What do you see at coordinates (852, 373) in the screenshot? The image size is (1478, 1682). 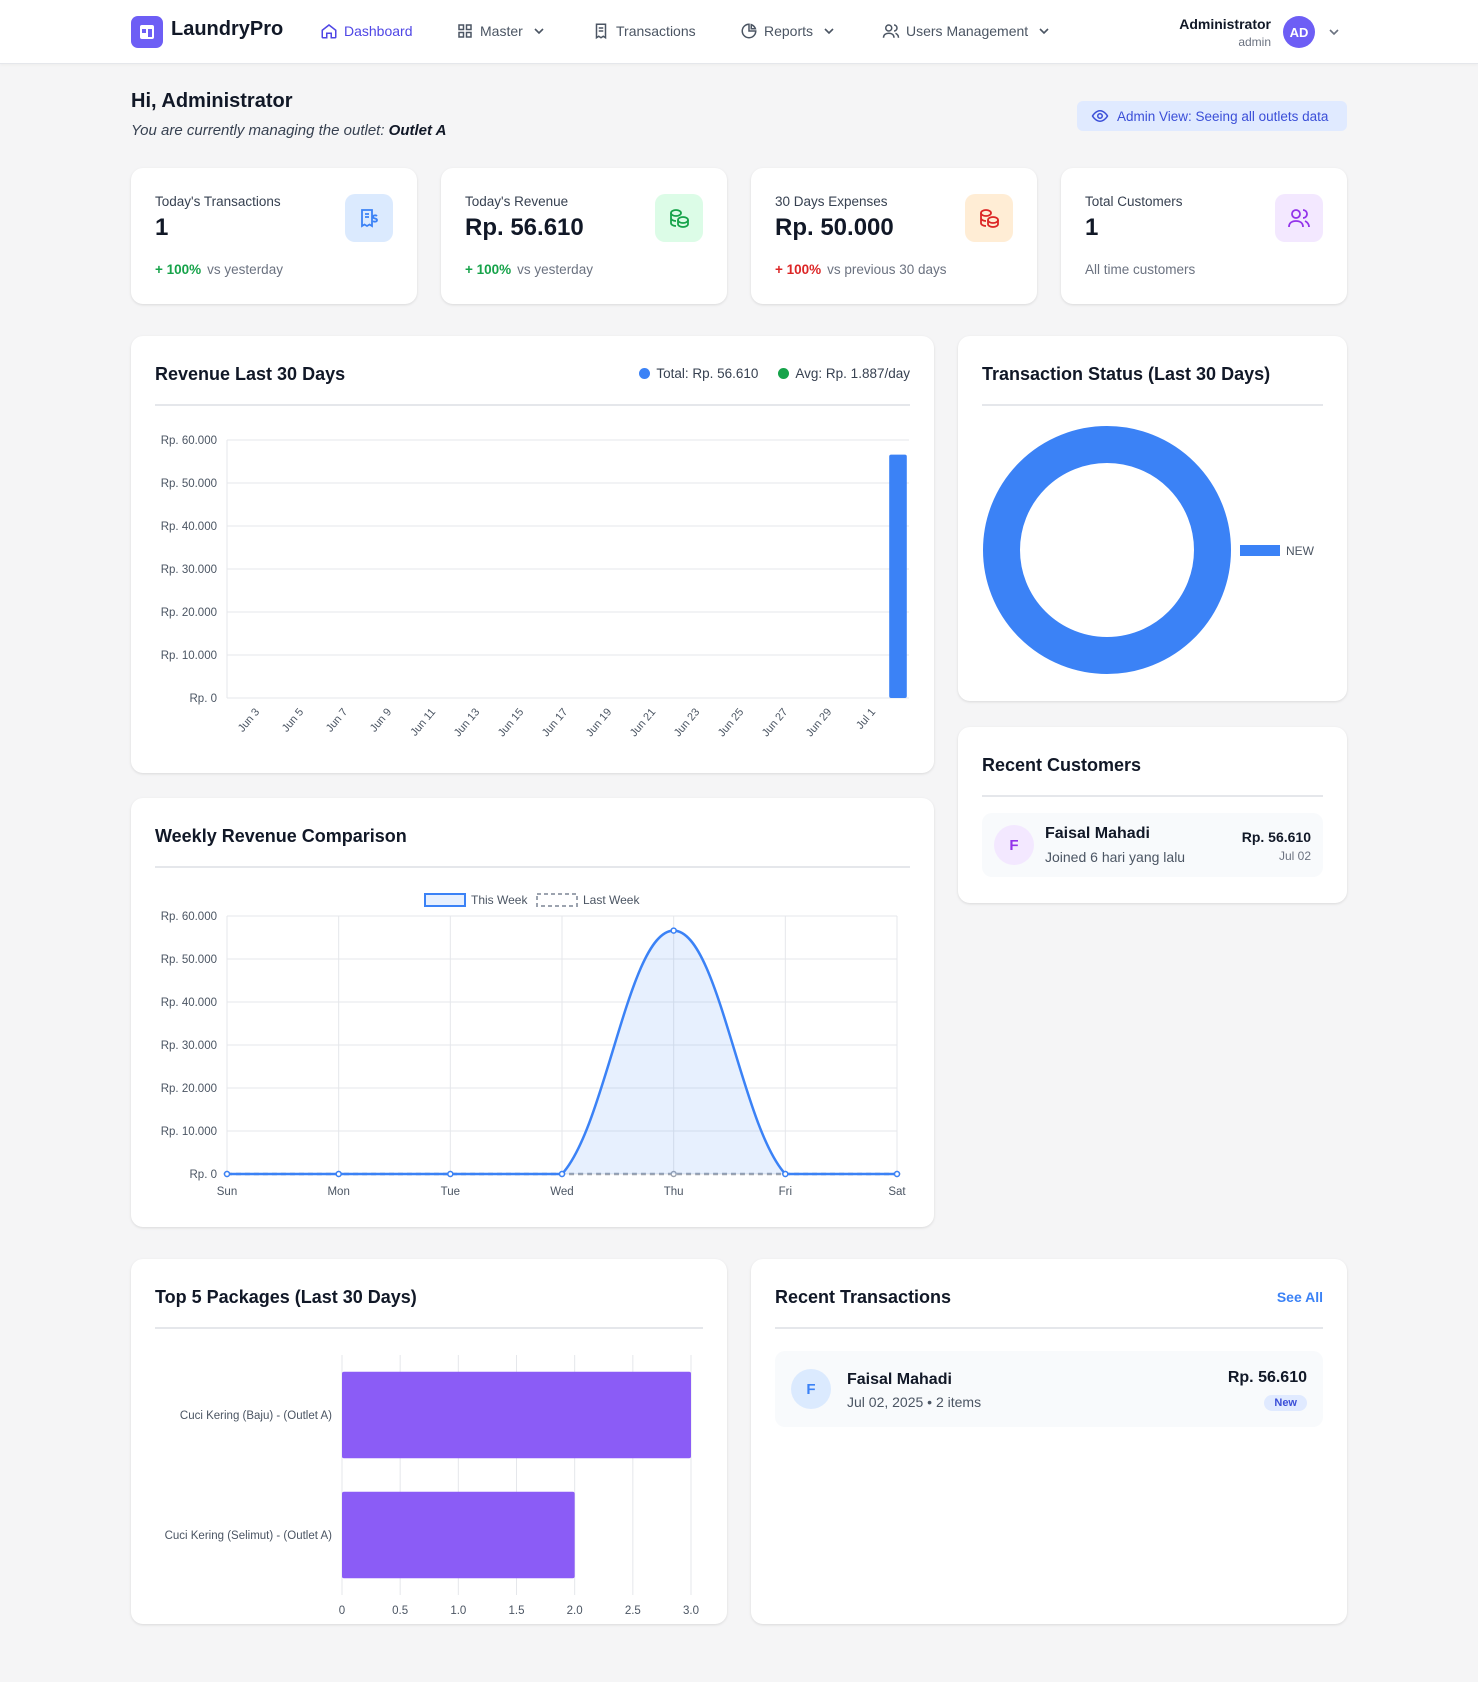 I see `legend-avg: Avg: Rp. 1.887/day` at bounding box center [852, 373].